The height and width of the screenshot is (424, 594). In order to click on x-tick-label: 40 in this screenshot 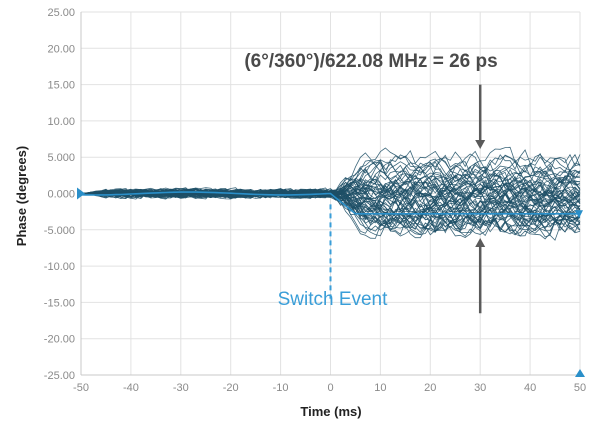, I will do `click(530, 388)`.